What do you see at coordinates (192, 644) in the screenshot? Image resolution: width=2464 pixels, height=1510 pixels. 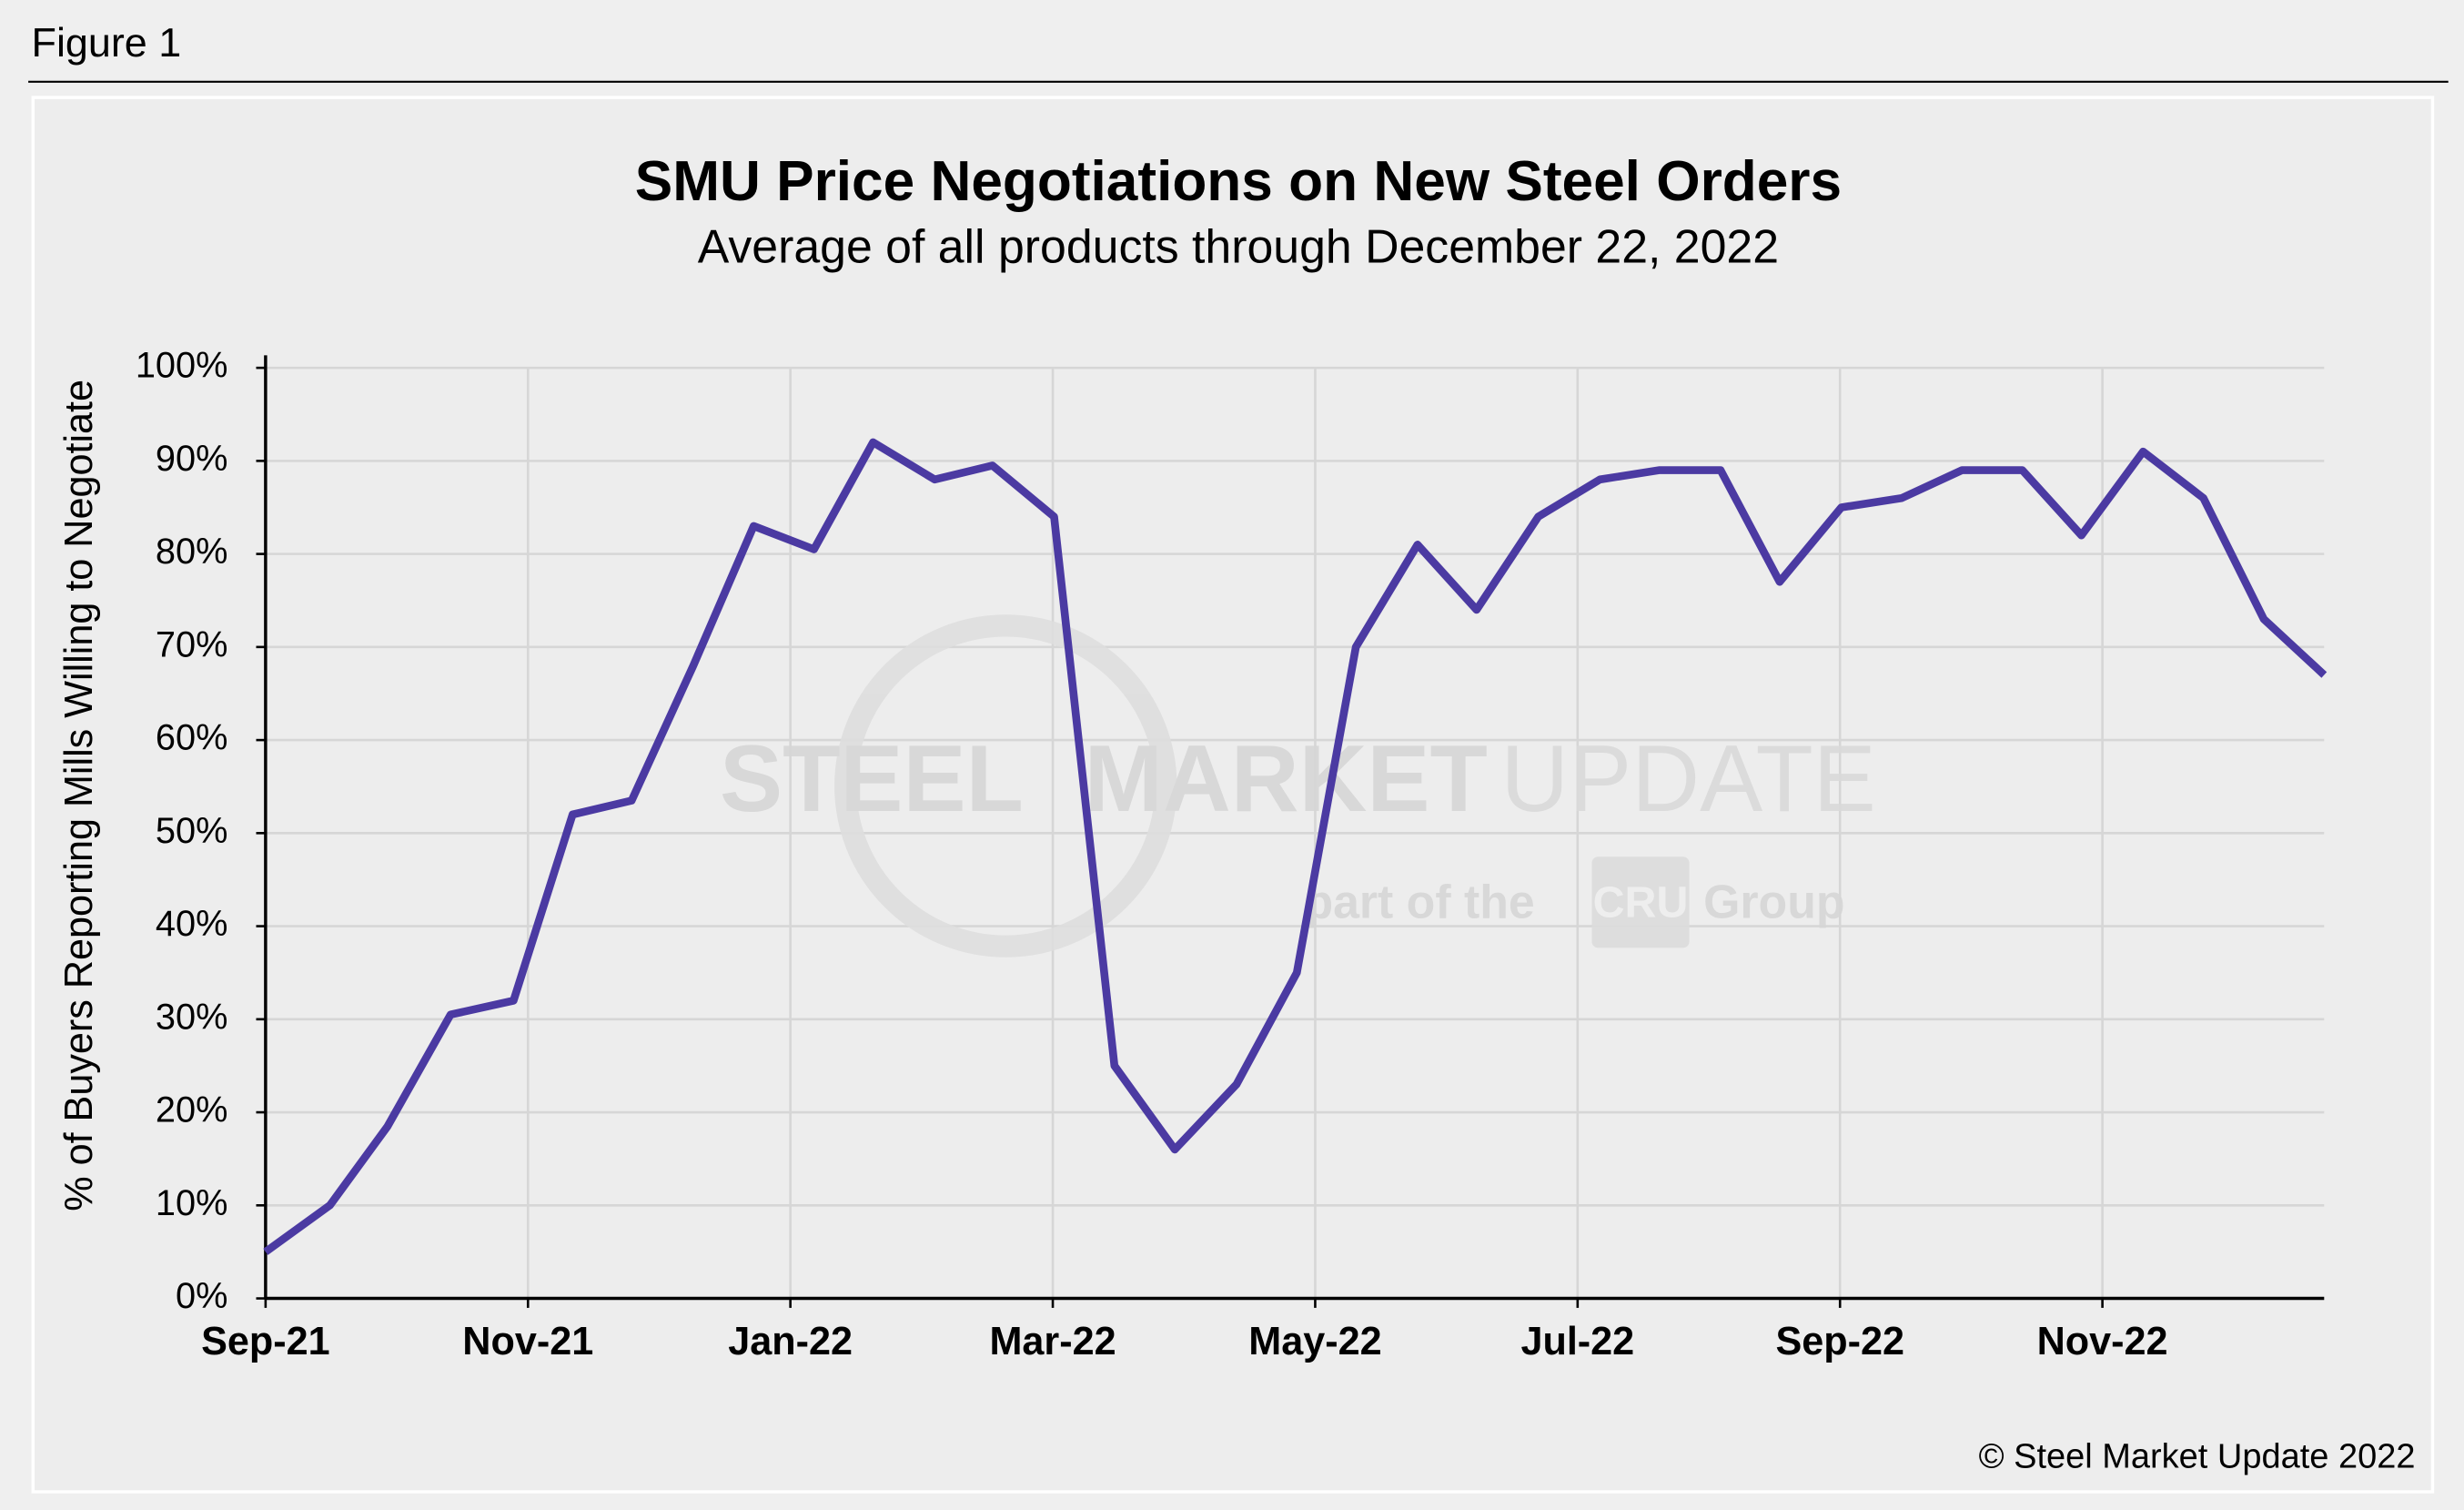 I see `y-tick-label: 70%` at bounding box center [192, 644].